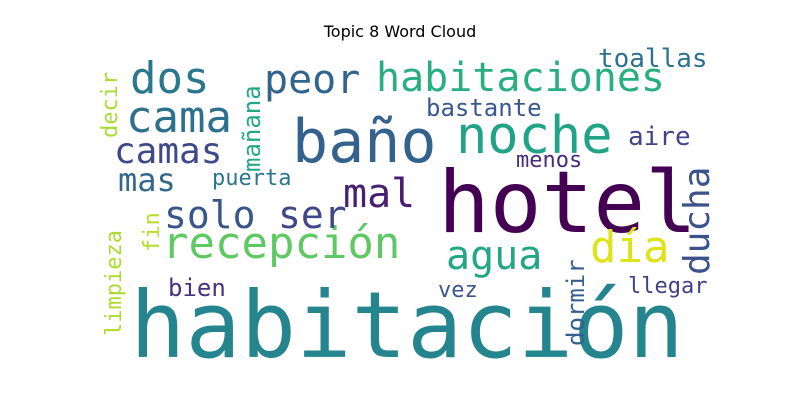  I want to click on word-baño: baño, so click(364, 142).